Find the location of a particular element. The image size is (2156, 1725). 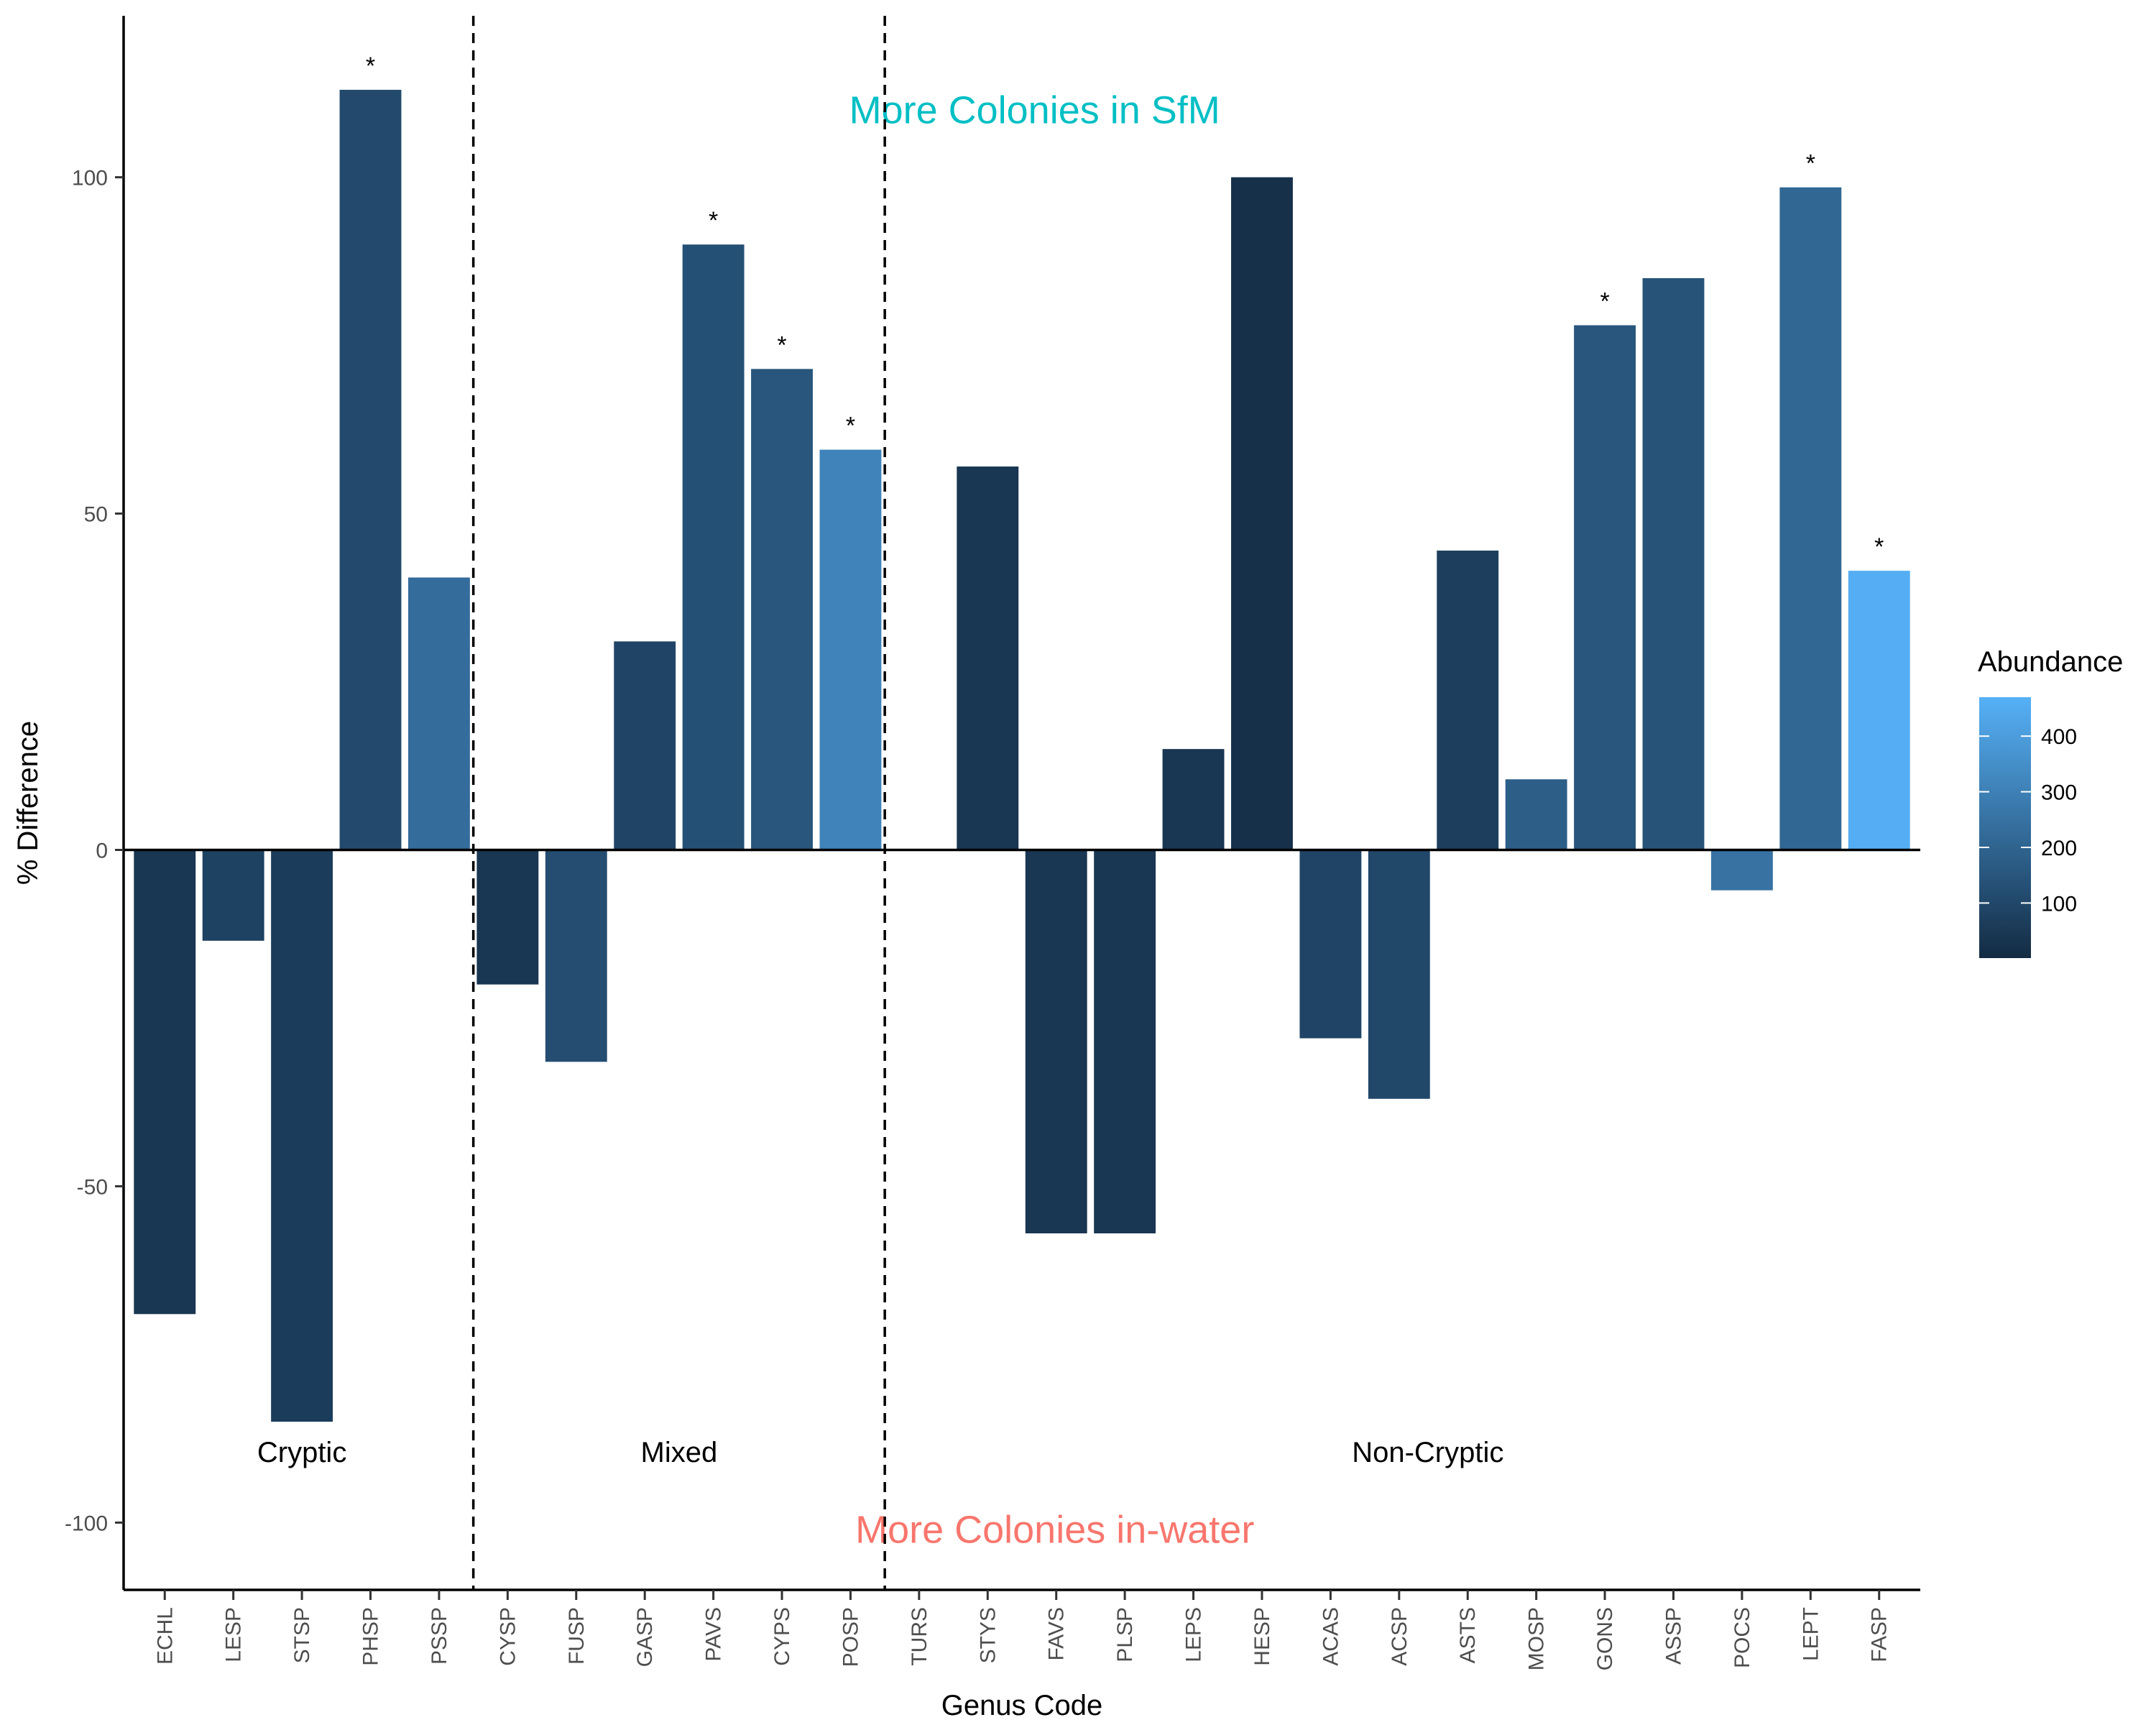

bar-phsp is located at coordinates (370, 469).